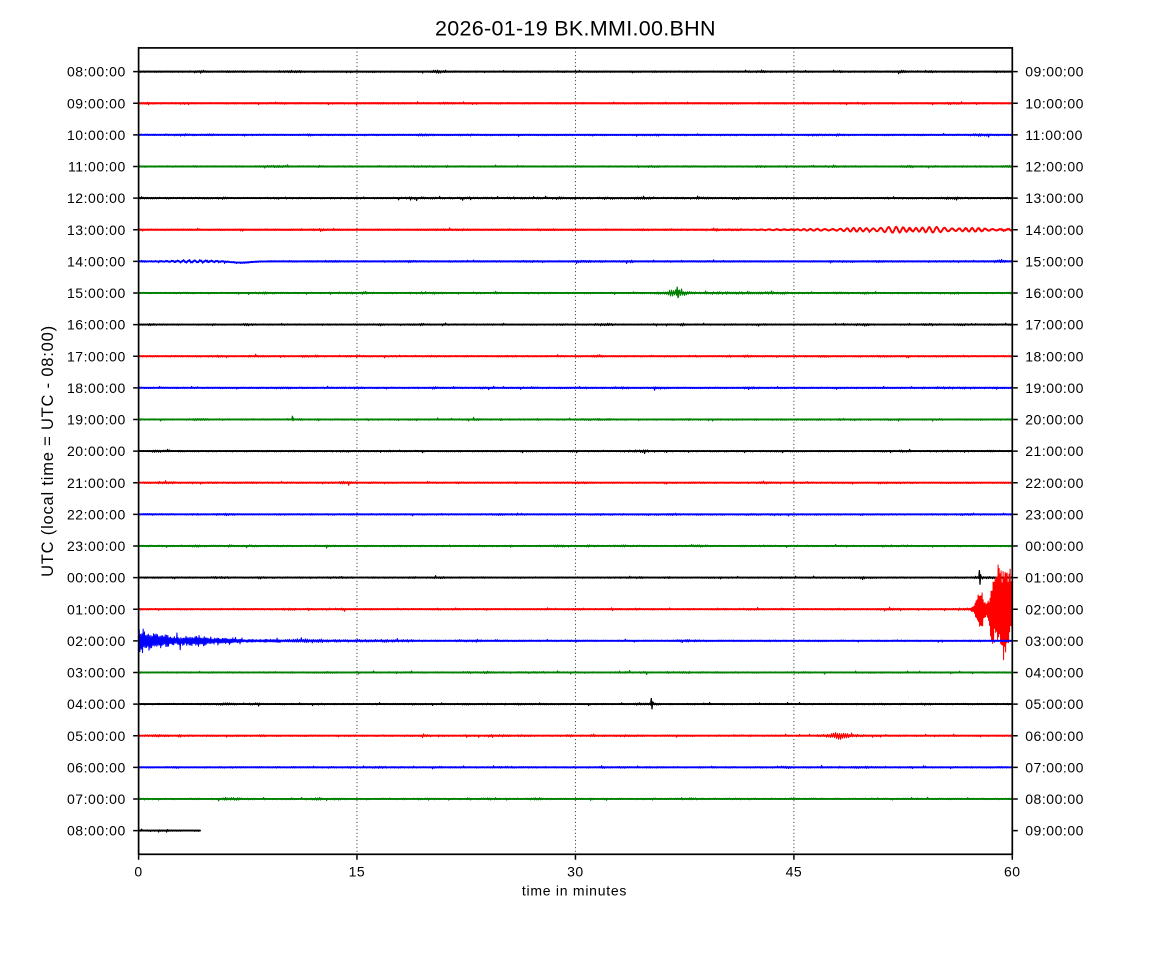 Image resolution: width=1150 pixels, height=955 pixels. Describe the element at coordinates (575, 872) in the screenshot. I see `svg-text: 30` at that location.